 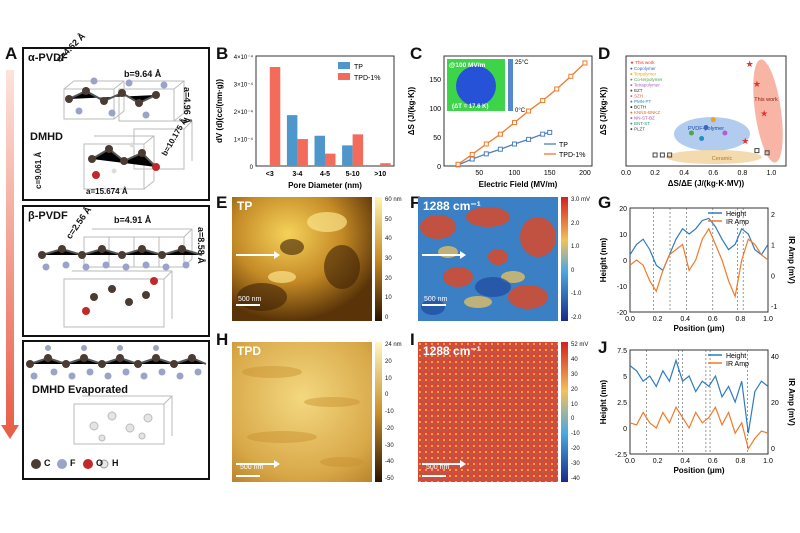 I want to click on ceramic-point, so click(x=662, y=155).